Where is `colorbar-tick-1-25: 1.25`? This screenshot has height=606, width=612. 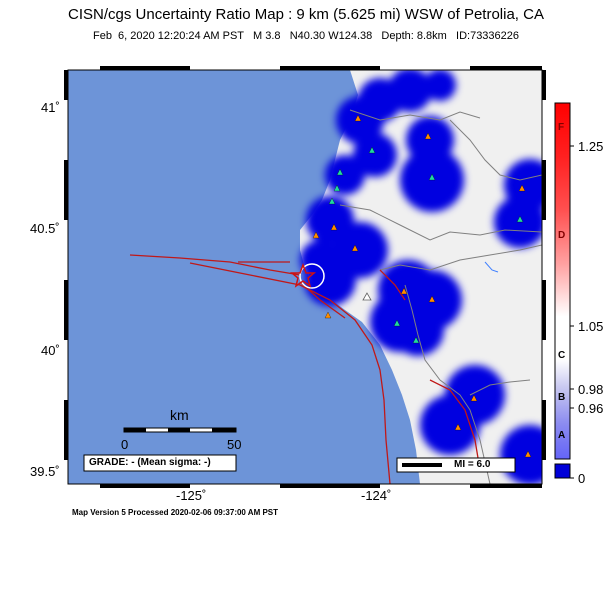 colorbar-tick-1-25: 1.25 is located at coordinates (591, 146).